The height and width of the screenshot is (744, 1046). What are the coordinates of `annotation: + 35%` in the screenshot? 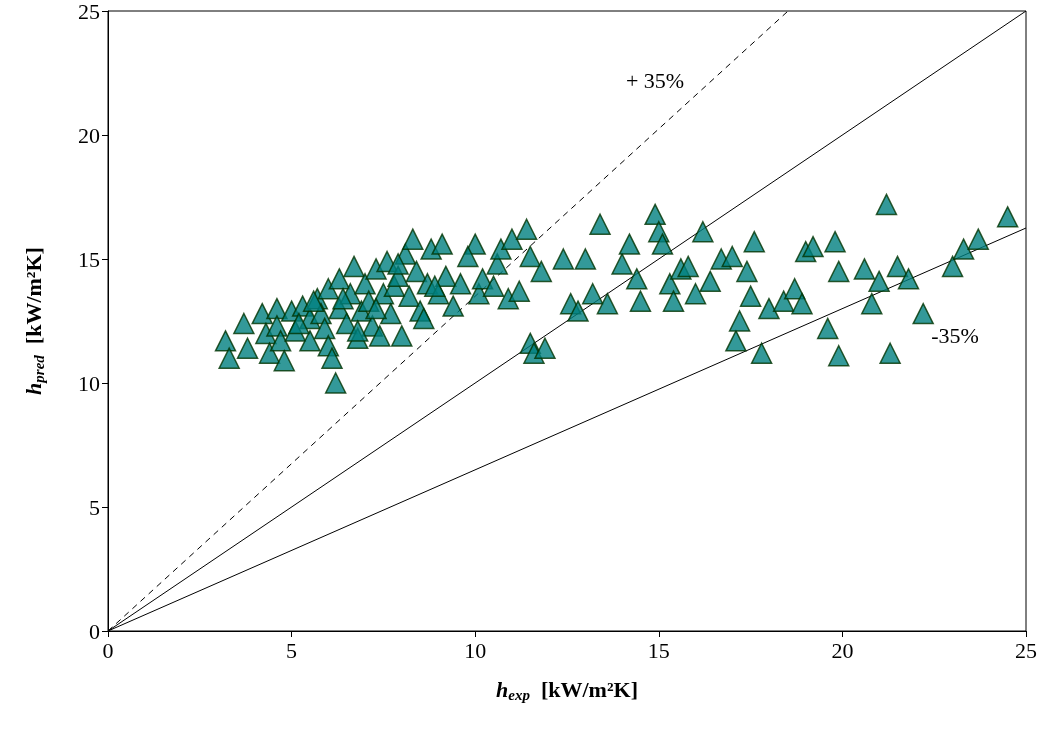 It's located at (655, 80).